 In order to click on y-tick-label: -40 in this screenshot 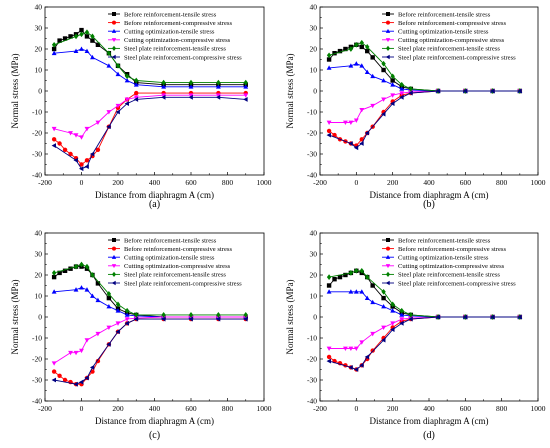, I will do `click(312, 401)`.